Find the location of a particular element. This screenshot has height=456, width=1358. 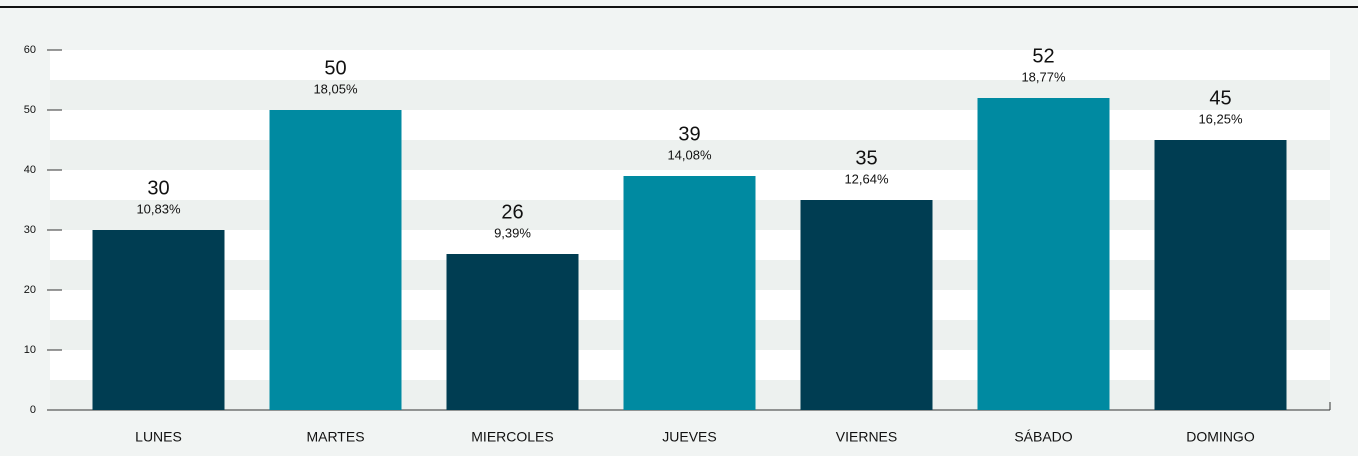

percent-label: 18,05% is located at coordinates (335, 88).